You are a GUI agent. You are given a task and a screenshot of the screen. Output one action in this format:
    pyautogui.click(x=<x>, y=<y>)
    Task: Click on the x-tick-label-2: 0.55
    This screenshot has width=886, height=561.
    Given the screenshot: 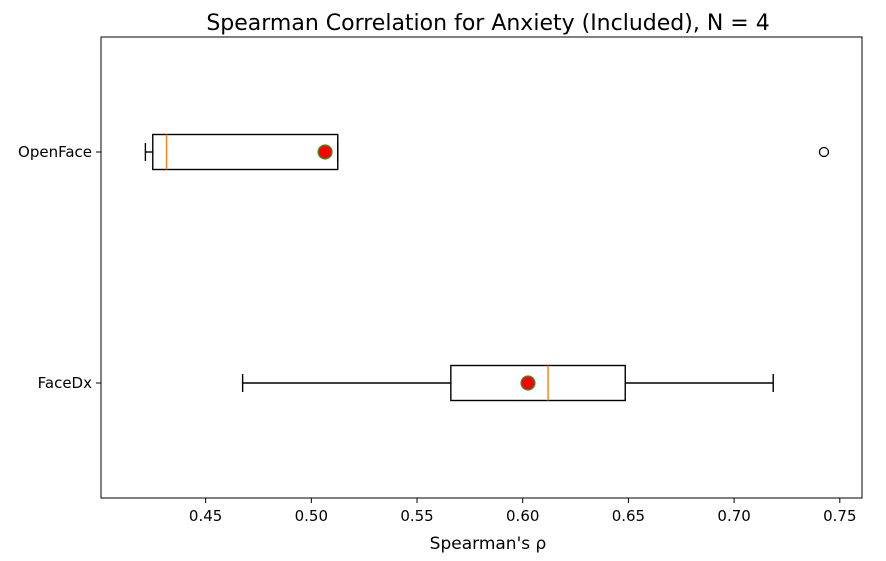 What is the action you would take?
    pyautogui.click(x=416, y=516)
    